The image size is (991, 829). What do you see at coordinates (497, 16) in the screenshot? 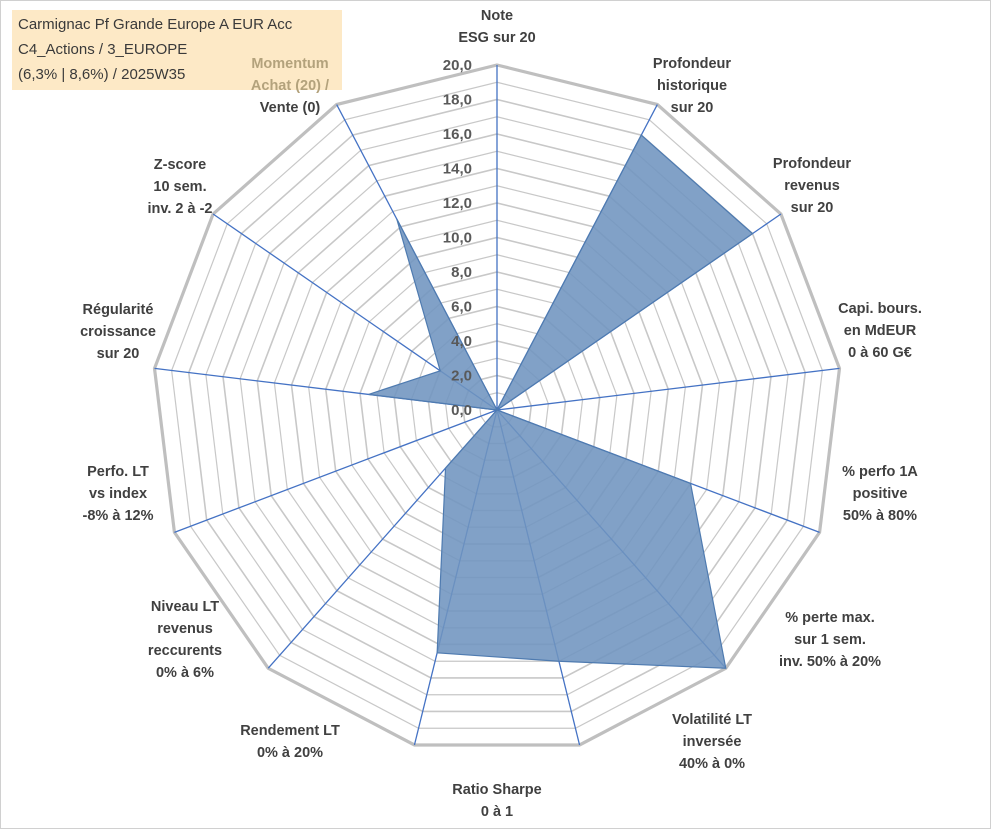
I see `axis-label-line: Note` at bounding box center [497, 16].